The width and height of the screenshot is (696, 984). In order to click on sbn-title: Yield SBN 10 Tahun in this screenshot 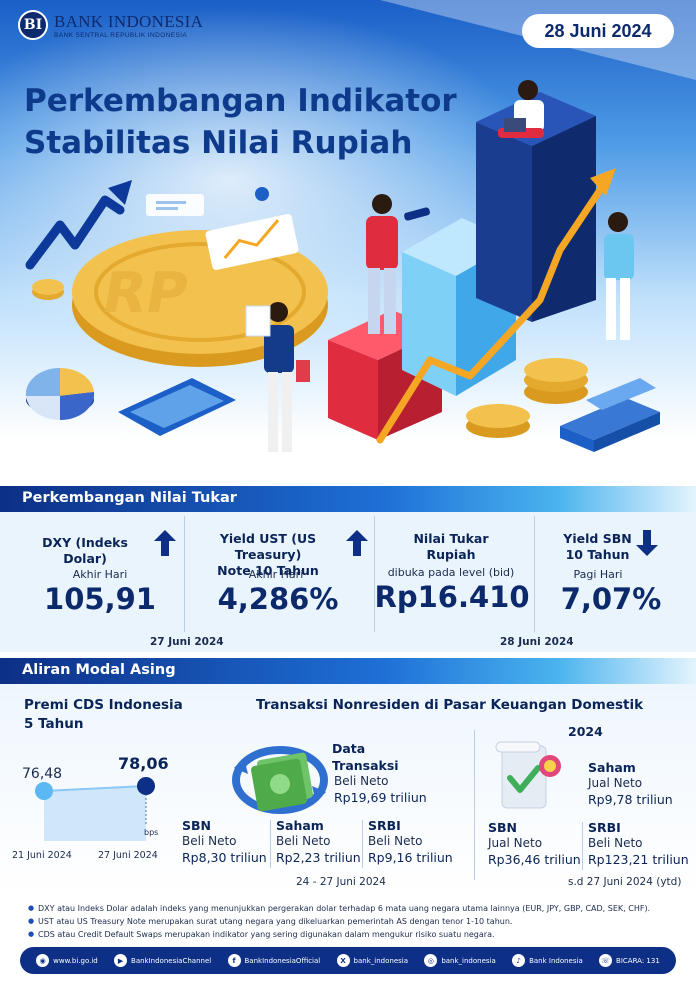, I will do `click(597, 547)`.